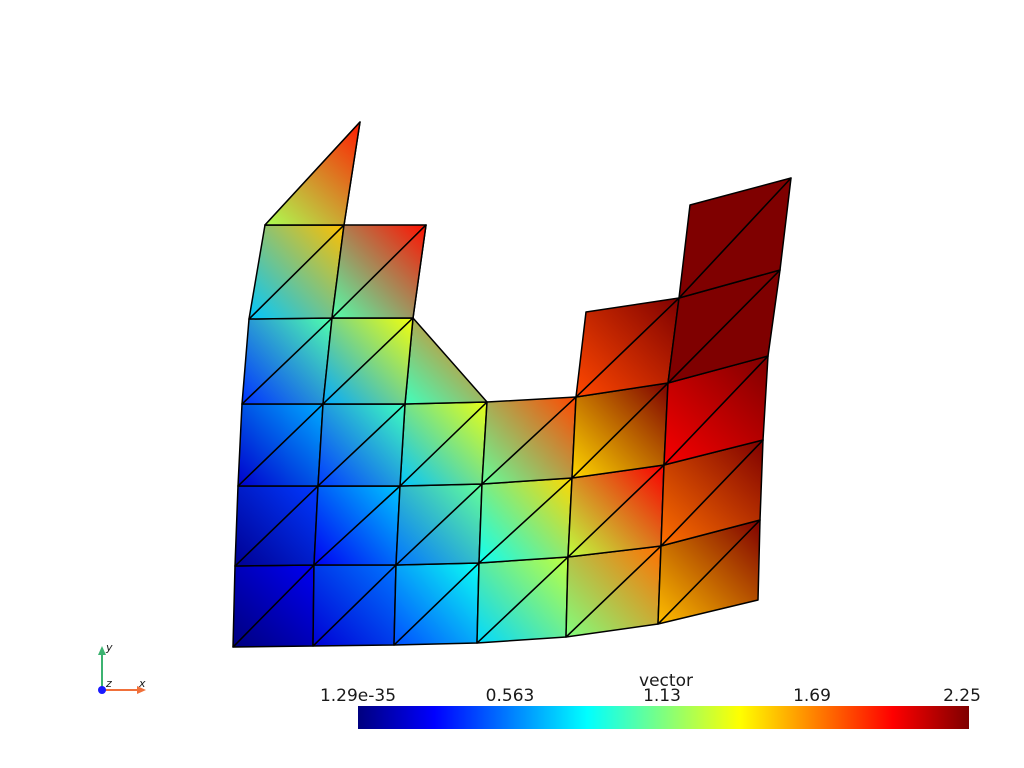  I want to click on z-axis-label: z, so click(108, 683).